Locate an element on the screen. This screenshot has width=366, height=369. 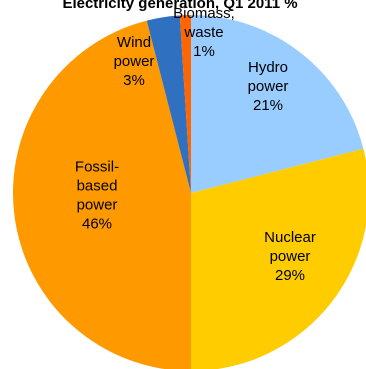
pie-slice-wind-power is located at coordinates (168, 104).